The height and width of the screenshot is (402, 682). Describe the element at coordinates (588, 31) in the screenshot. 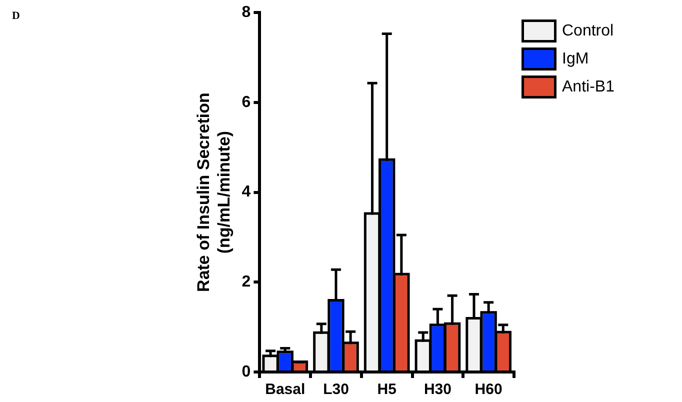

I see `legend-label: Control` at that location.